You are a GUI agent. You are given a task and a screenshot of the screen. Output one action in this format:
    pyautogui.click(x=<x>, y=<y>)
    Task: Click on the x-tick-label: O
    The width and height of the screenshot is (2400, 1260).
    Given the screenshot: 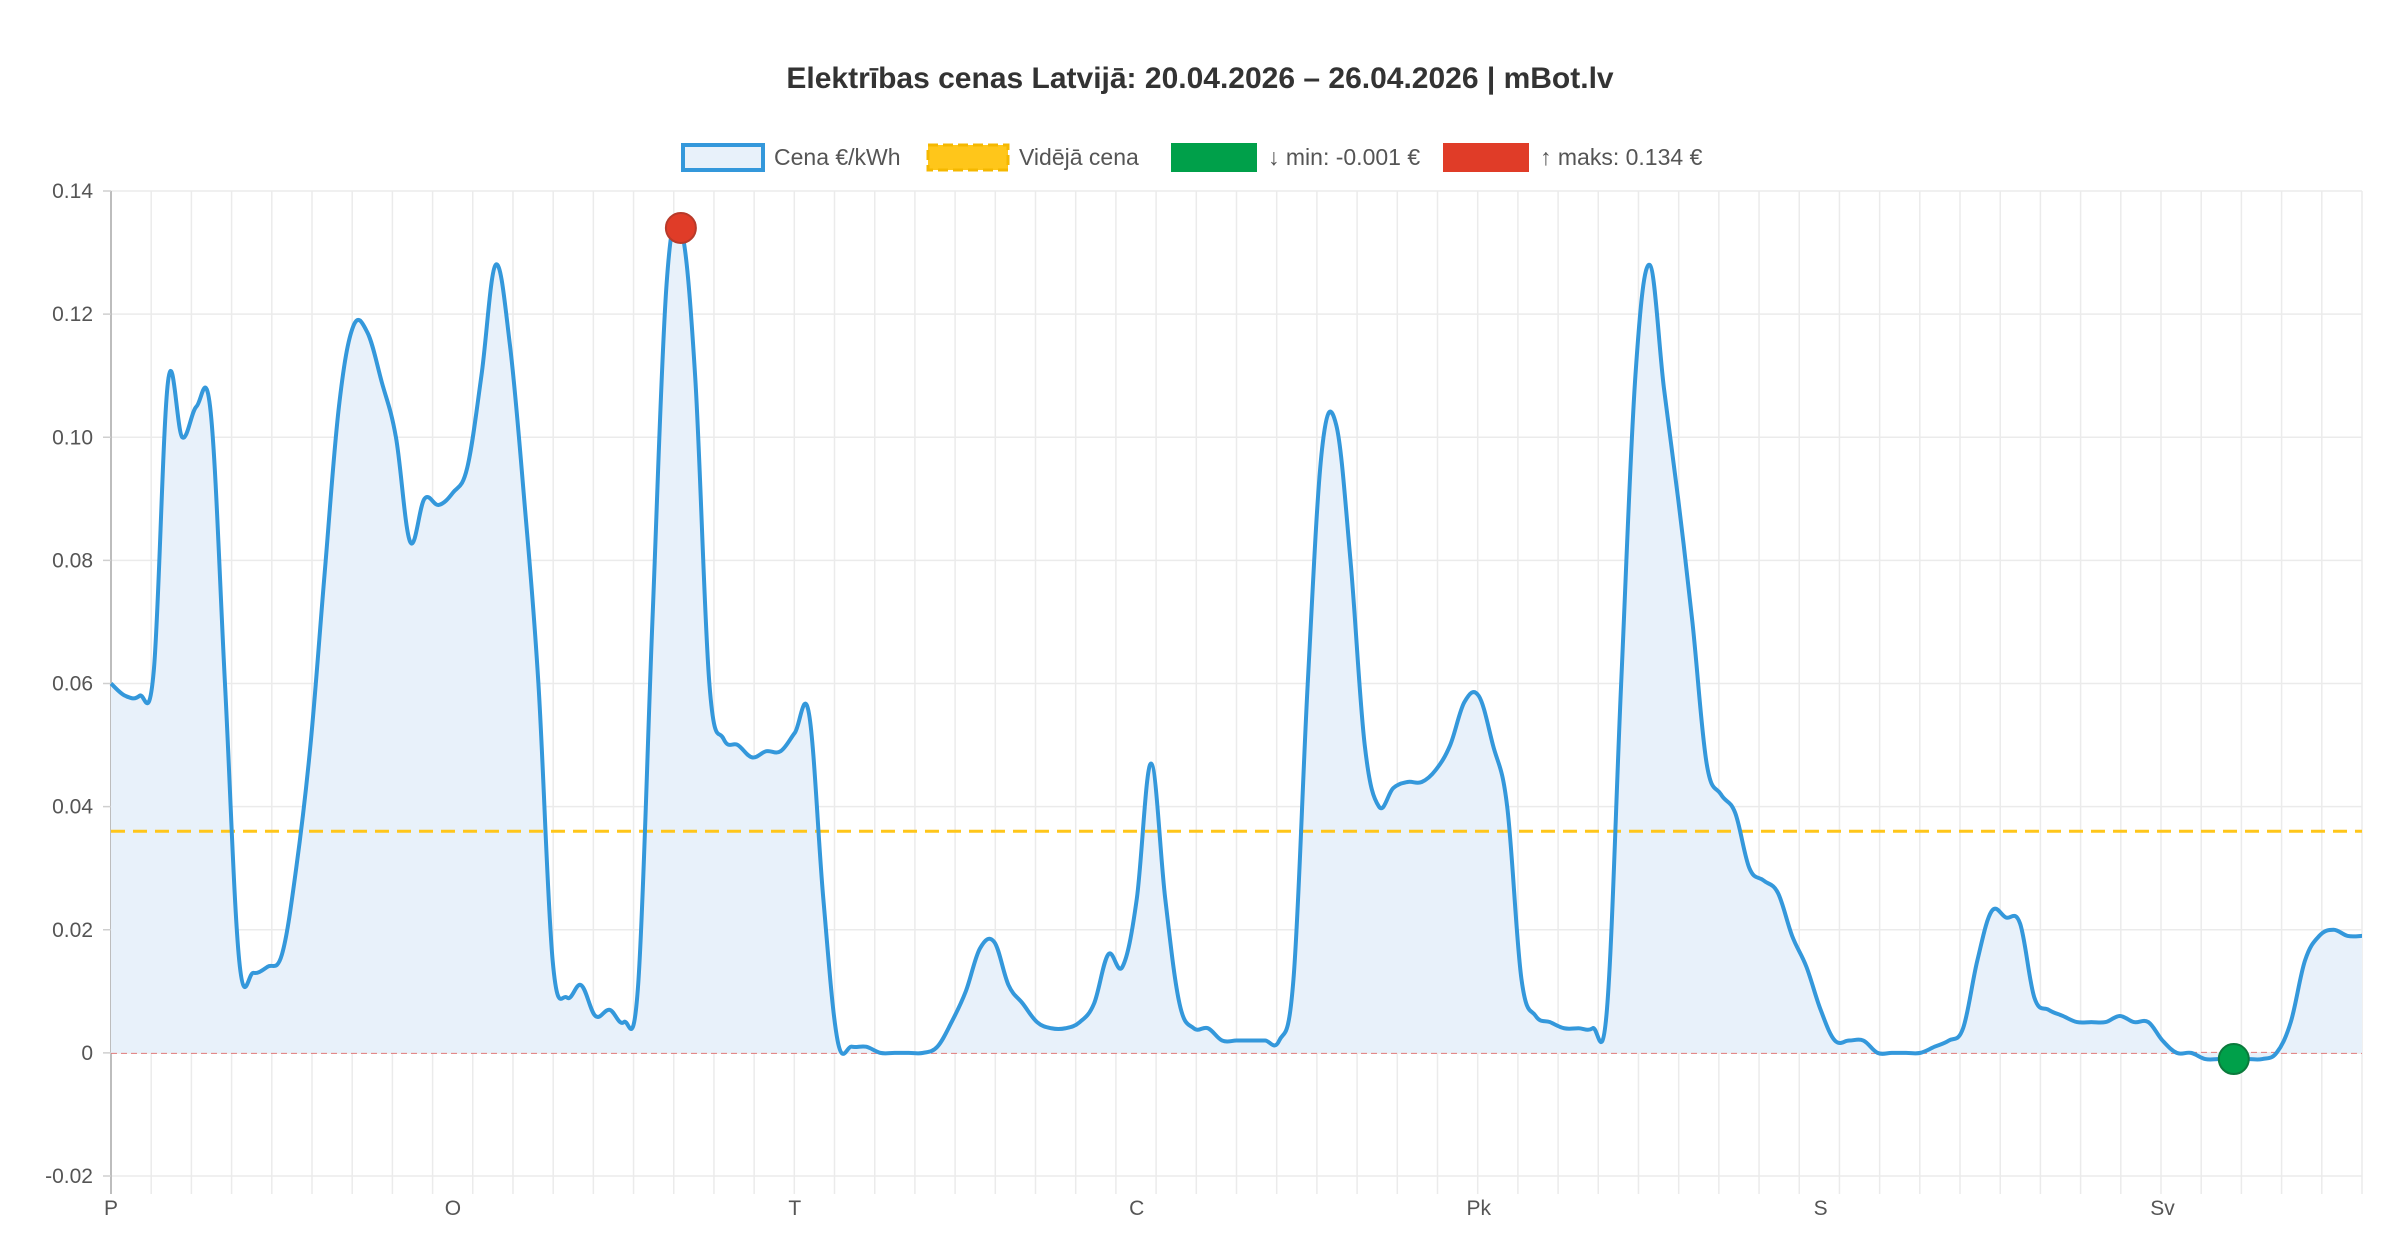 What is the action you would take?
    pyautogui.click(x=453, y=1208)
    